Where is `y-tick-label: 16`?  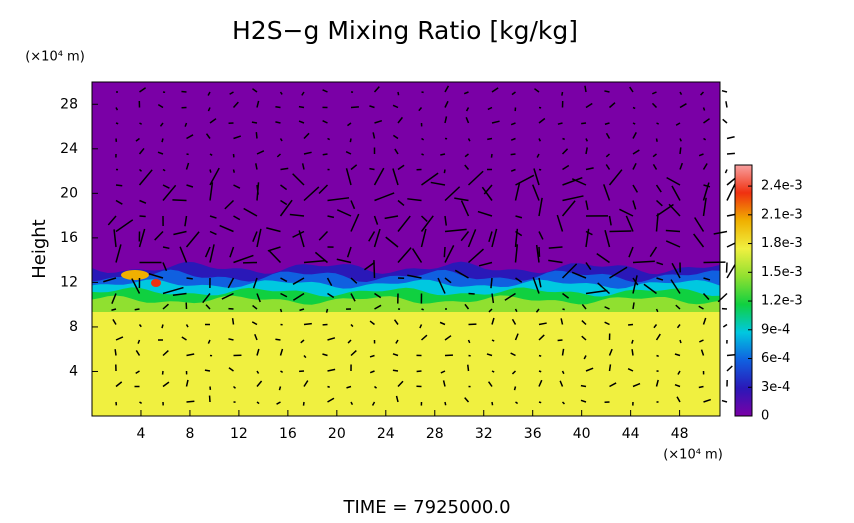
y-tick-label: 16 is located at coordinates (69, 238).